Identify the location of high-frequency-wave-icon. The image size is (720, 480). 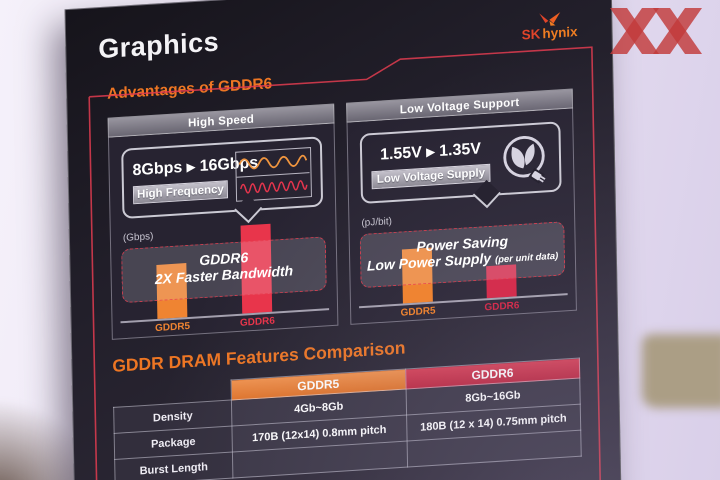
(273, 186).